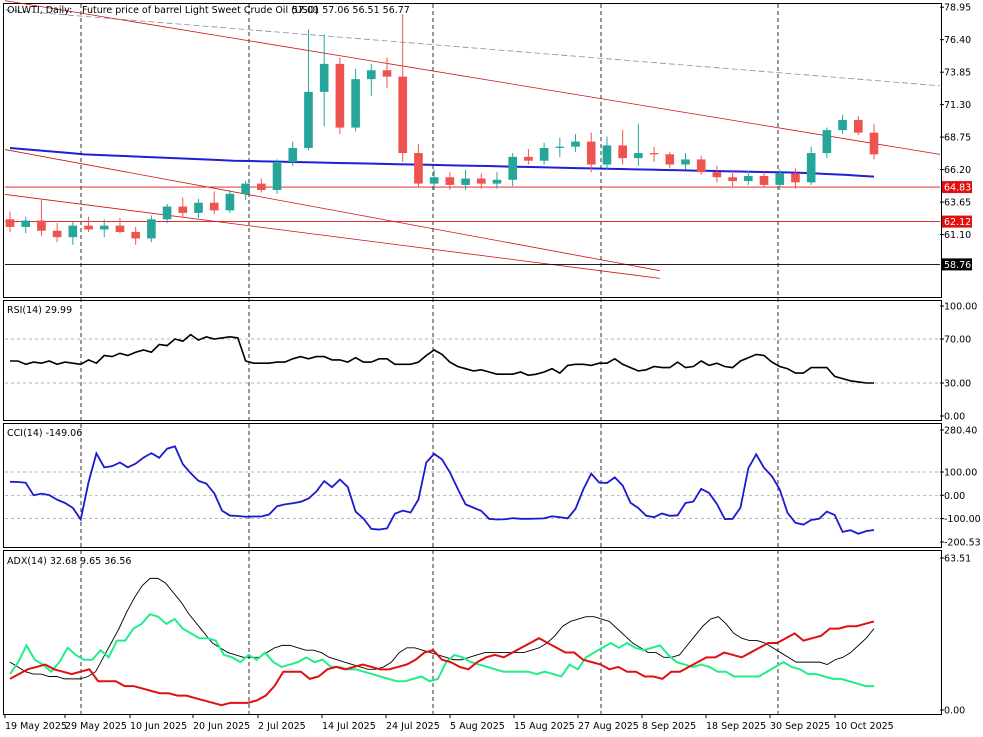  I want to click on time-tick-label: 24 Jul 2025, so click(413, 726).